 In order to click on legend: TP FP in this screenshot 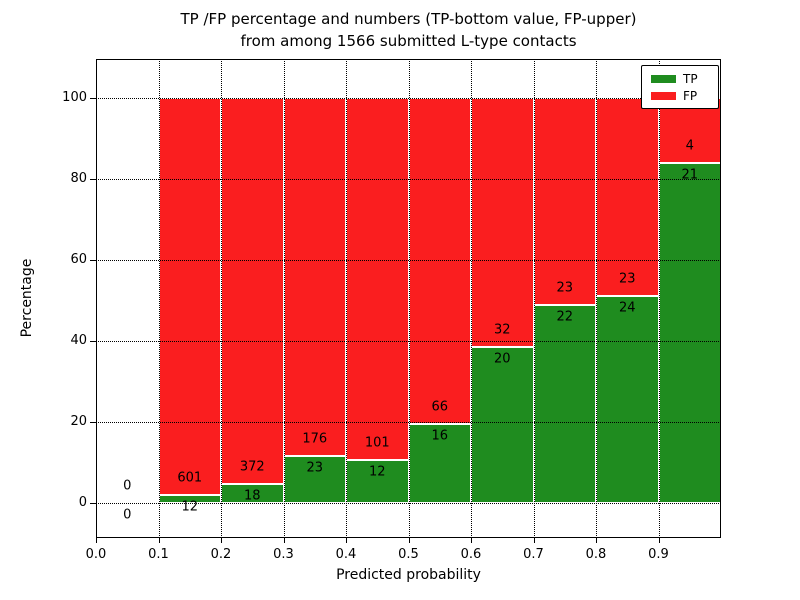, I will do `click(680, 87)`.